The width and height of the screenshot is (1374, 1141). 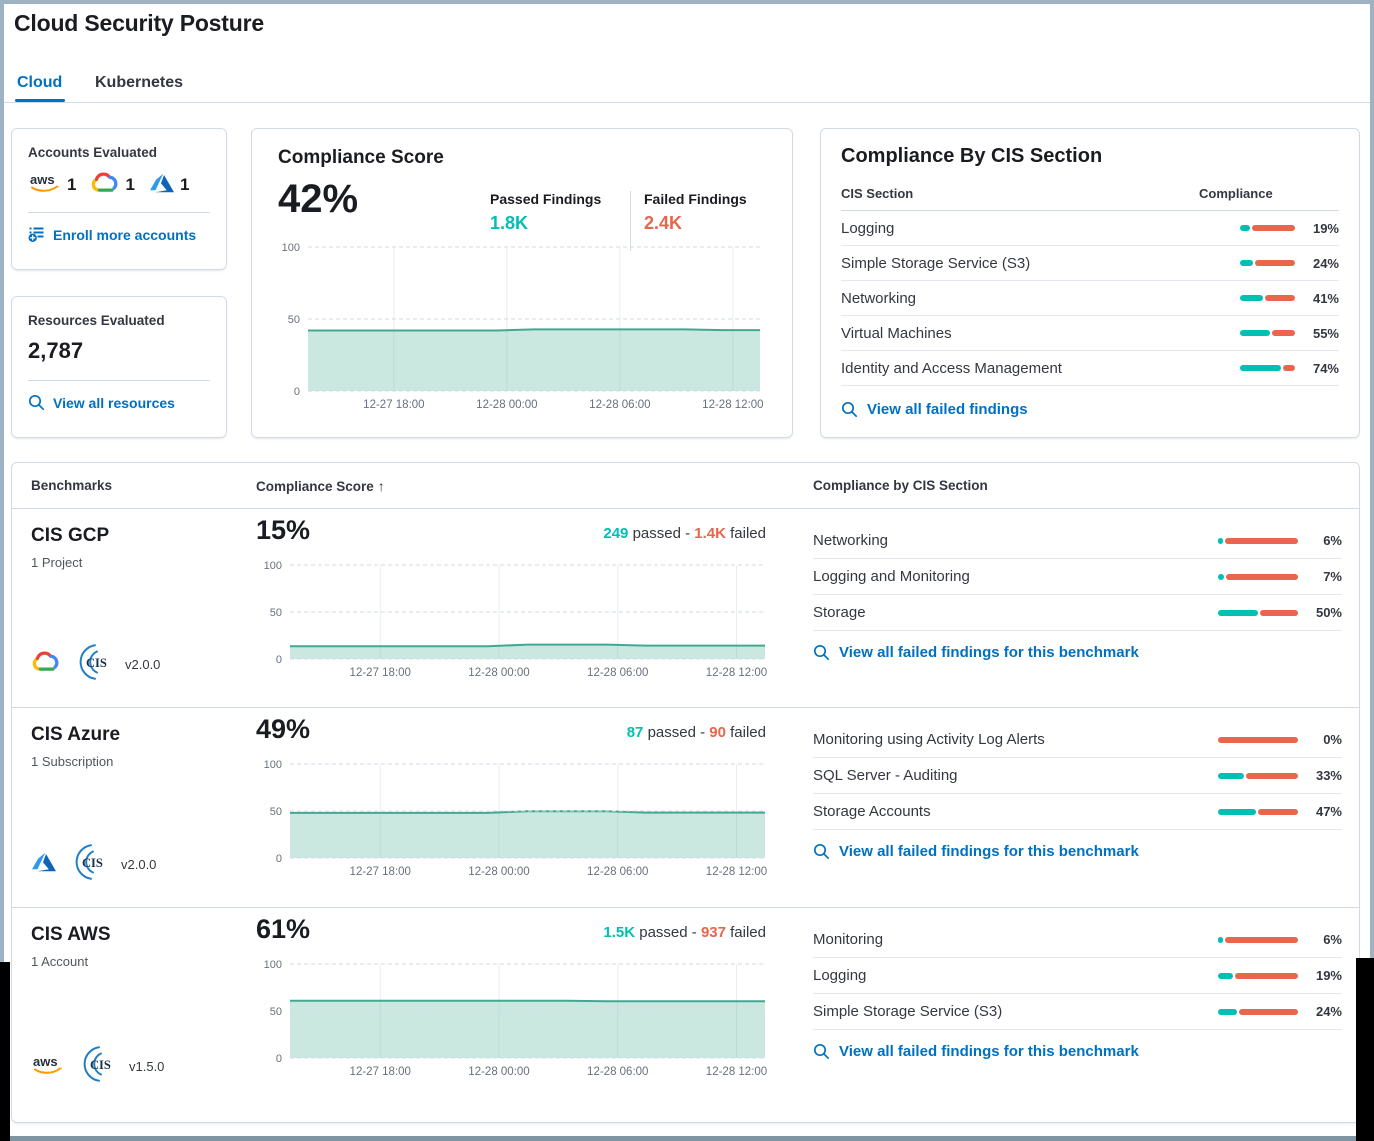 I want to click on compliance-percent: 74%, so click(x=1325, y=368).